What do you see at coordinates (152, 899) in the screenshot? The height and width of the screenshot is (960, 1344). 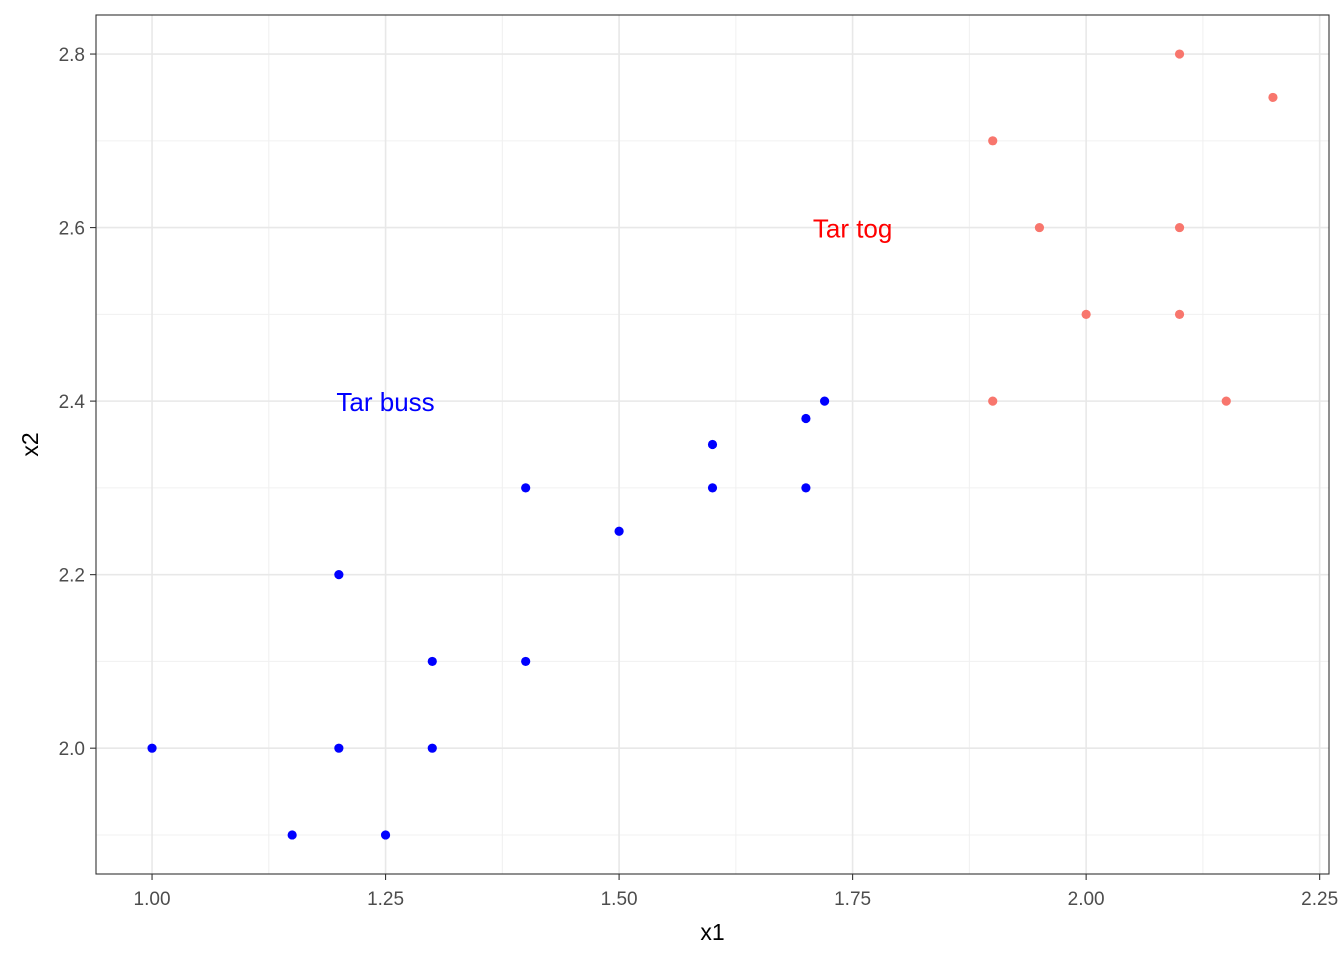 I see `x-tick-label: 1.00` at bounding box center [152, 899].